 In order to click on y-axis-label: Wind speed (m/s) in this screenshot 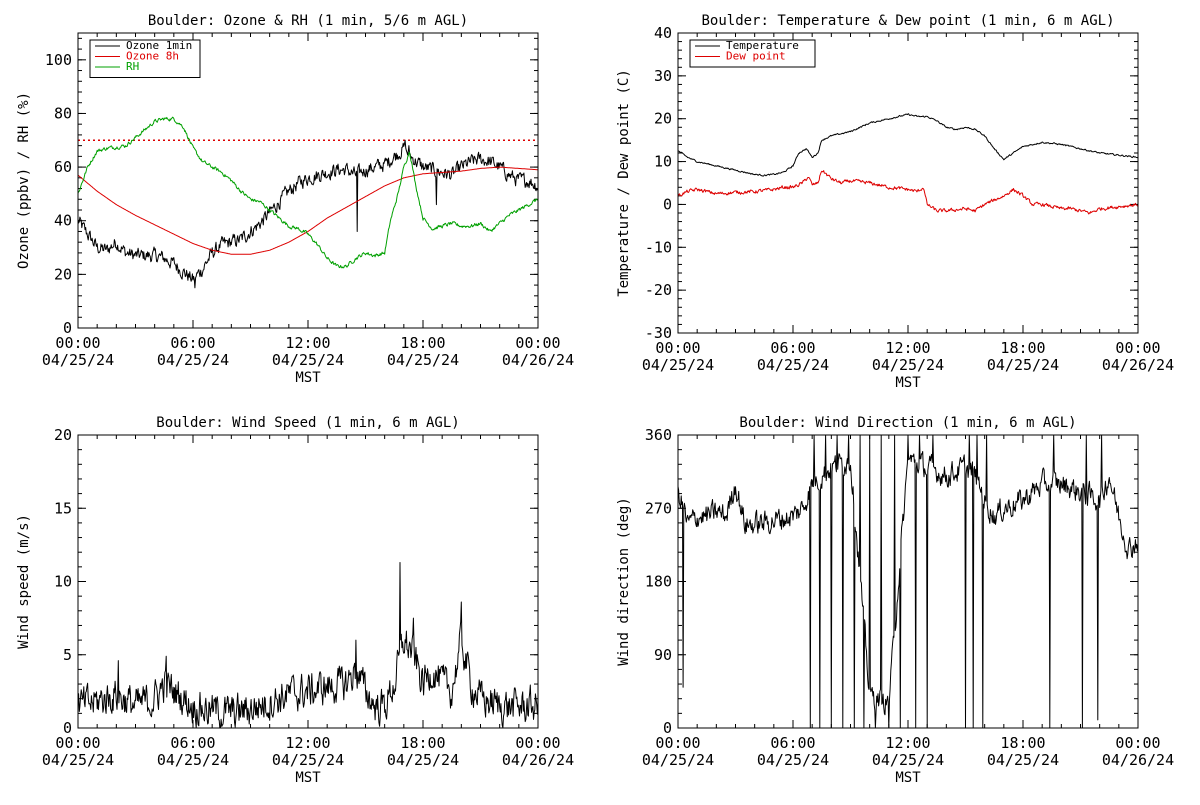, I will do `click(24, 581)`.